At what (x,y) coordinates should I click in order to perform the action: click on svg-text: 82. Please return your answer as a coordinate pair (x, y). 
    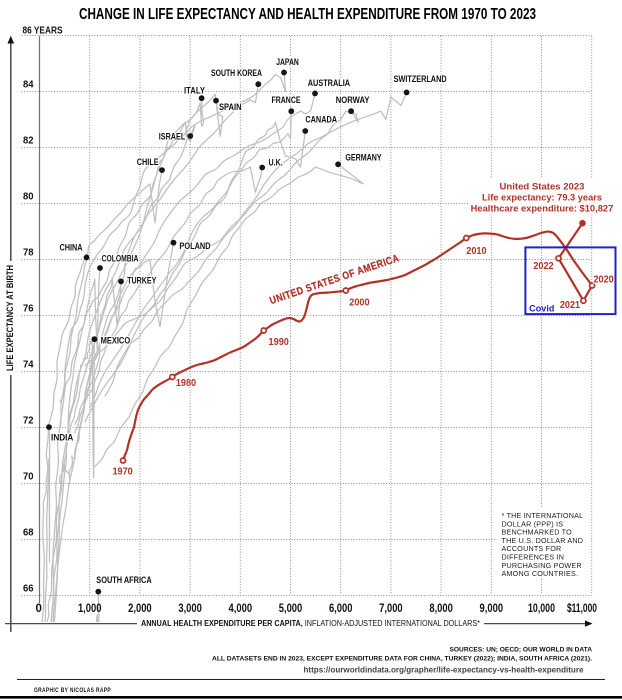
    Looking at the image, I should click on (28, 141).